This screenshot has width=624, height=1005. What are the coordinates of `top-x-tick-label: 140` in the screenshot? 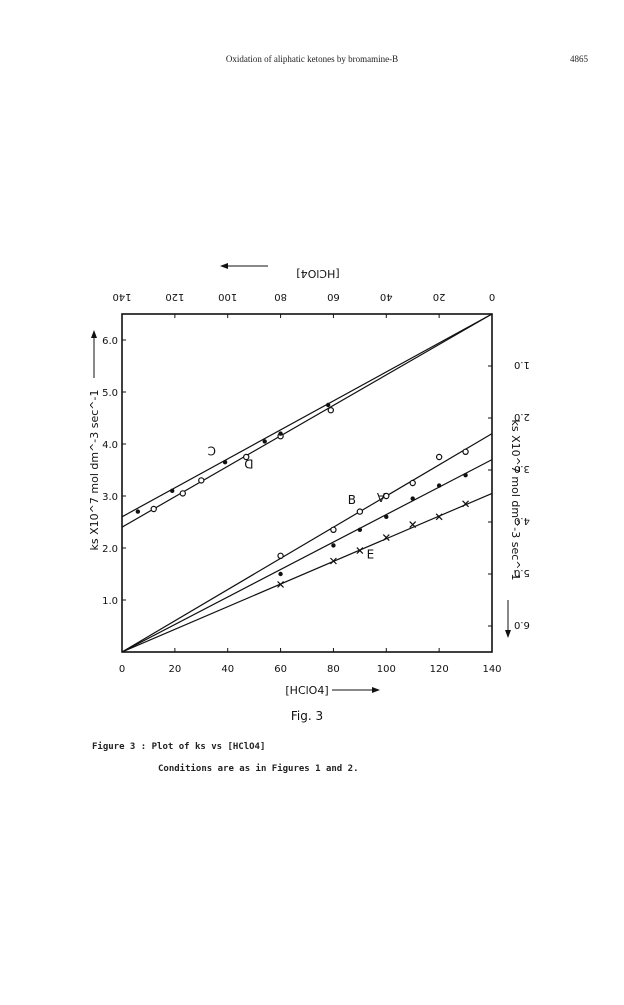 It's located at (121, 296).